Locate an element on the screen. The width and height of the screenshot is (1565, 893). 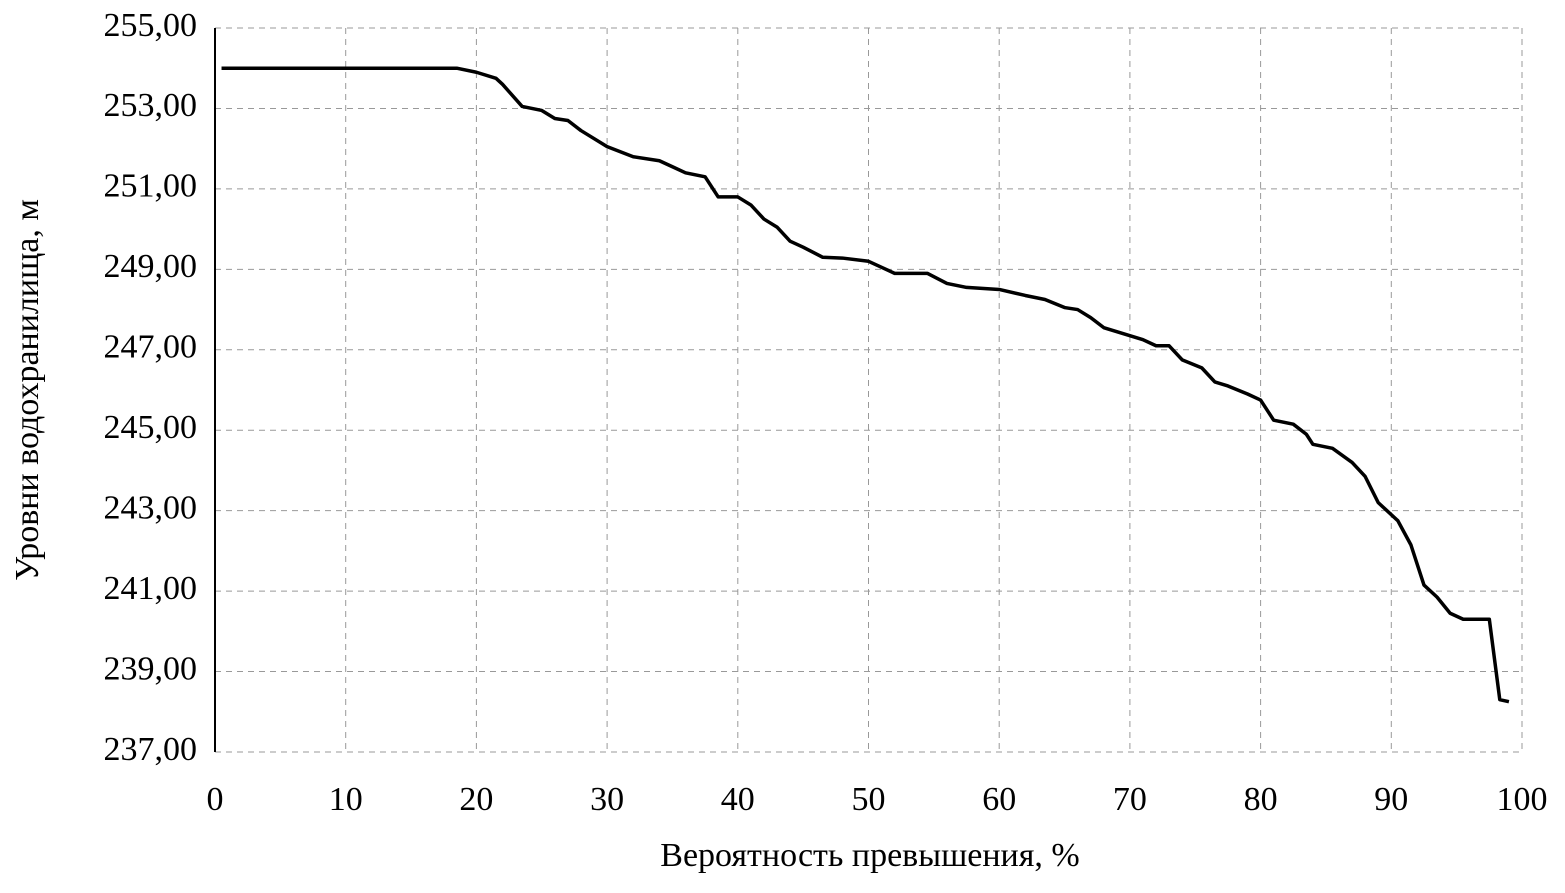
y-tick-label: 243,00 is located at coordinates (151, 507).